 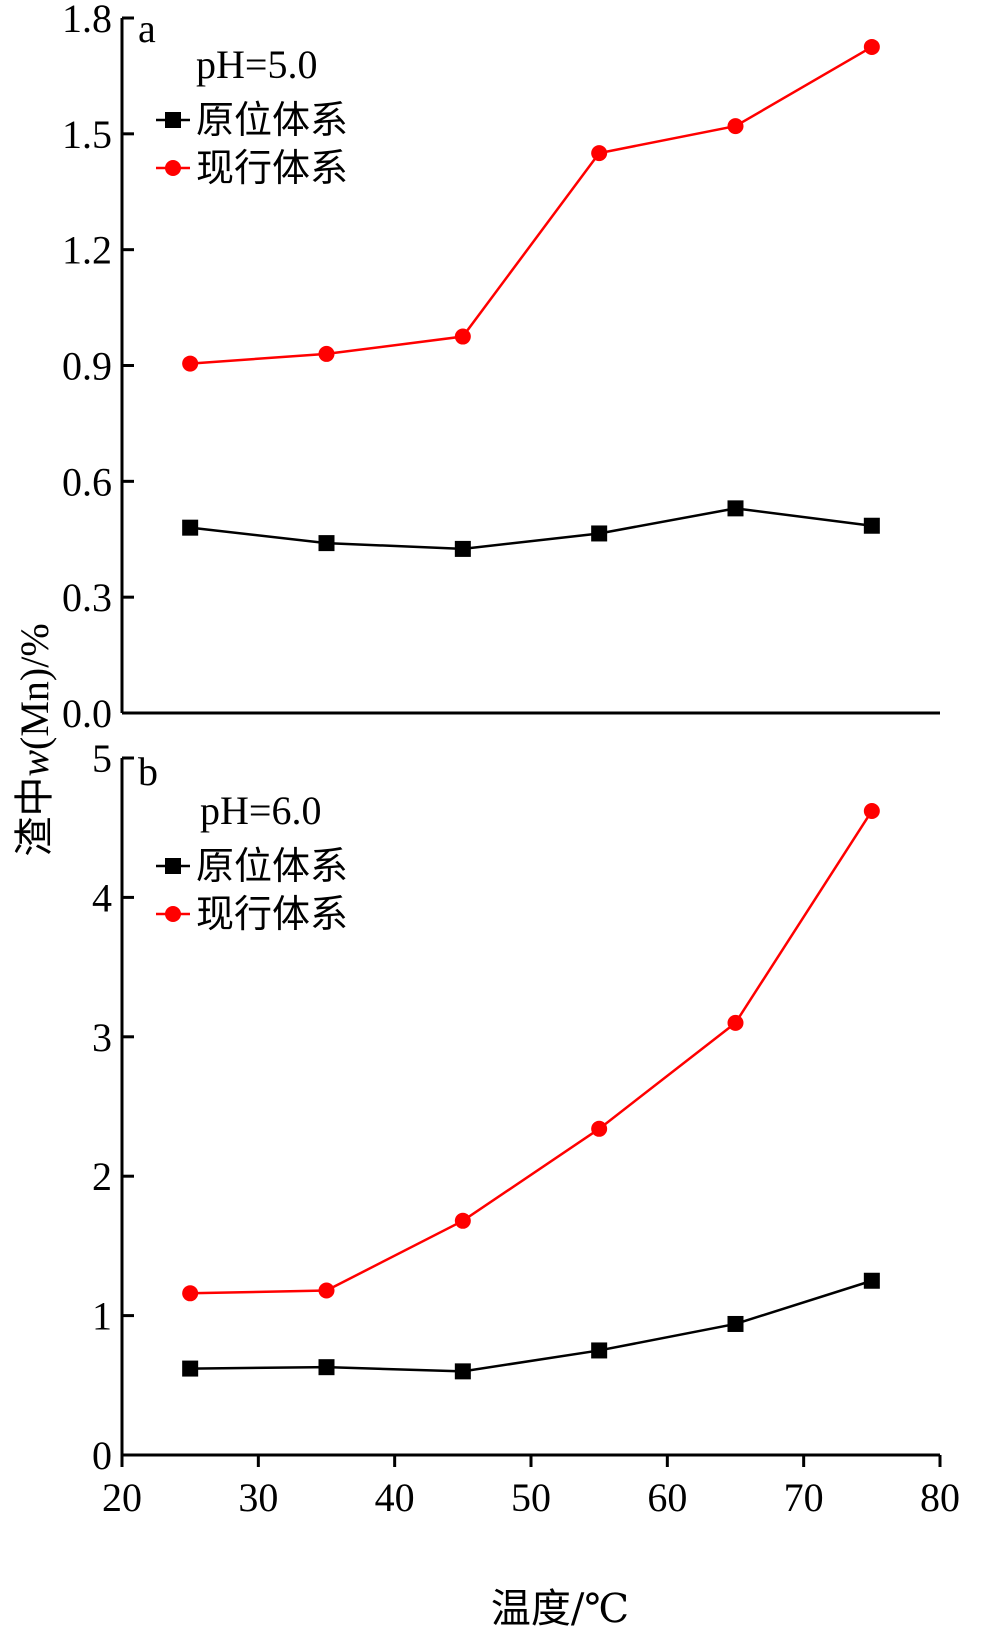 What do you see at coordinates (258, 1497) in the screenshot?
I see `x-tick-label: 30` at bounding box center [258, 1497].